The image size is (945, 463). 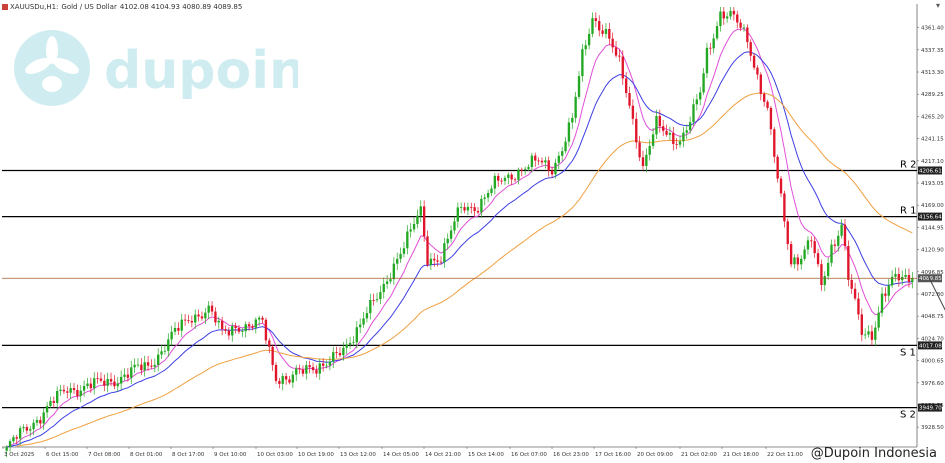 I want to click on y-tick-label: 3976.60, so click(x=932, y=384).